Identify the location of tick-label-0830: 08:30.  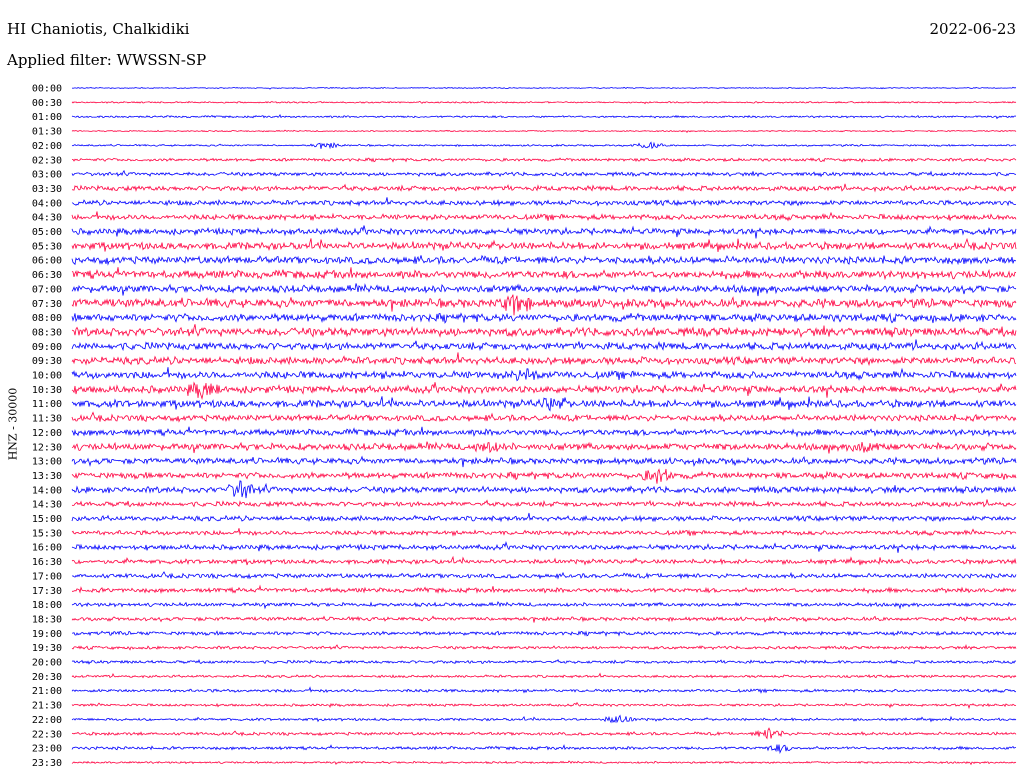
(47, 332).